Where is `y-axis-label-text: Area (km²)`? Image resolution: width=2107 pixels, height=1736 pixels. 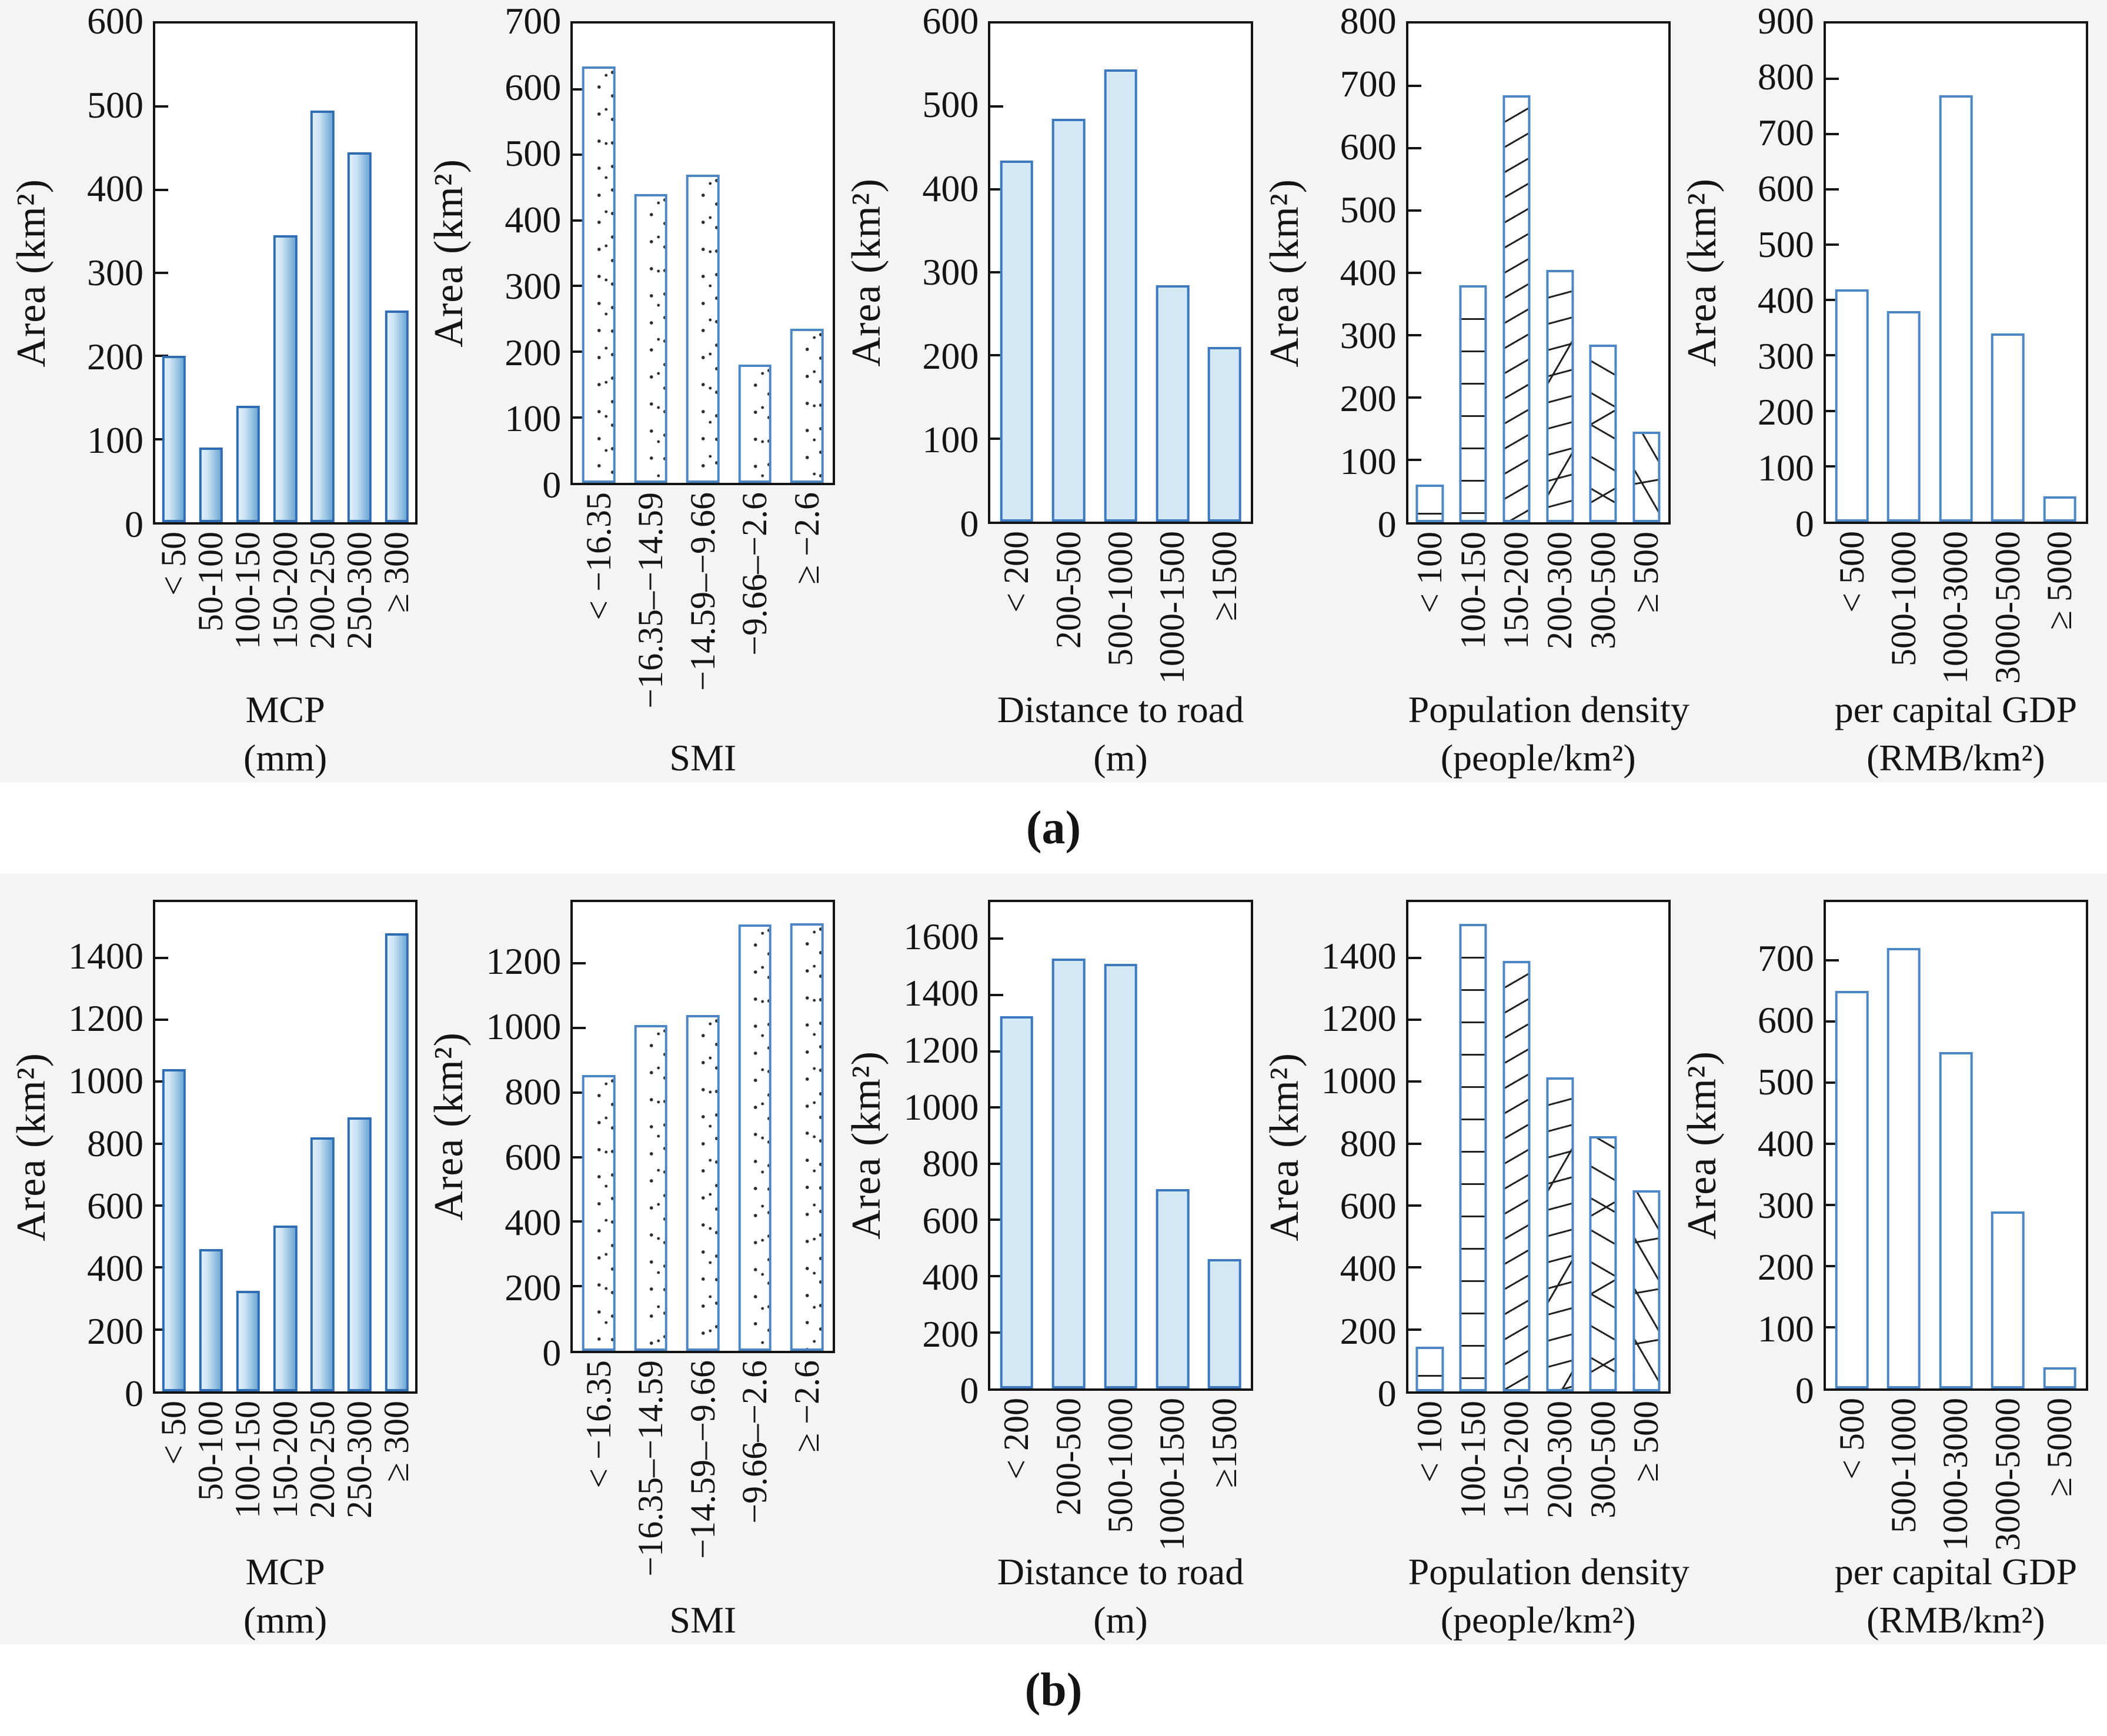
y-axis-label-text: Area (km²) is located at coordinates (449, 253).